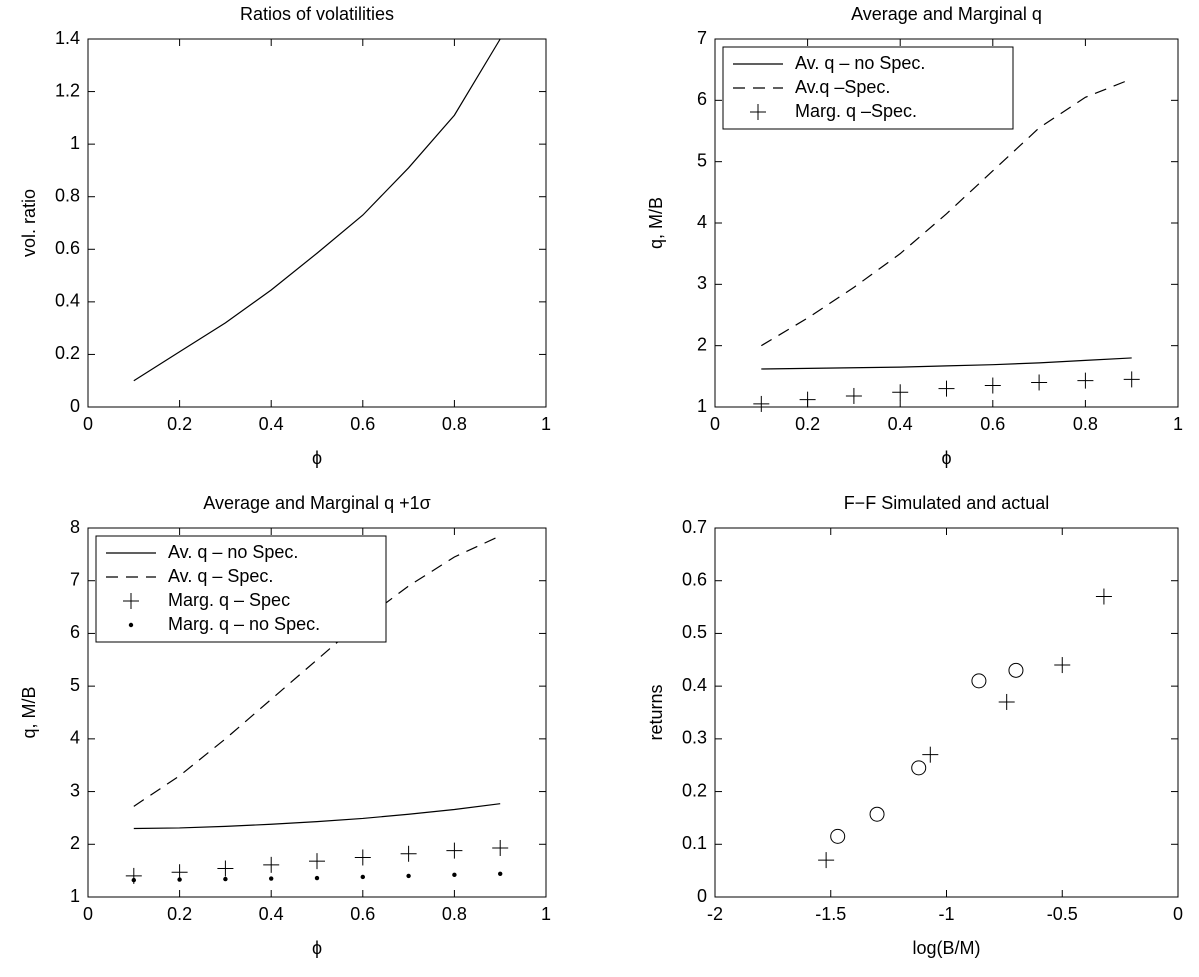  Describe the element at coordinates (656, 712) in the screenshot. I see `y-axis-label: returns` at that location.